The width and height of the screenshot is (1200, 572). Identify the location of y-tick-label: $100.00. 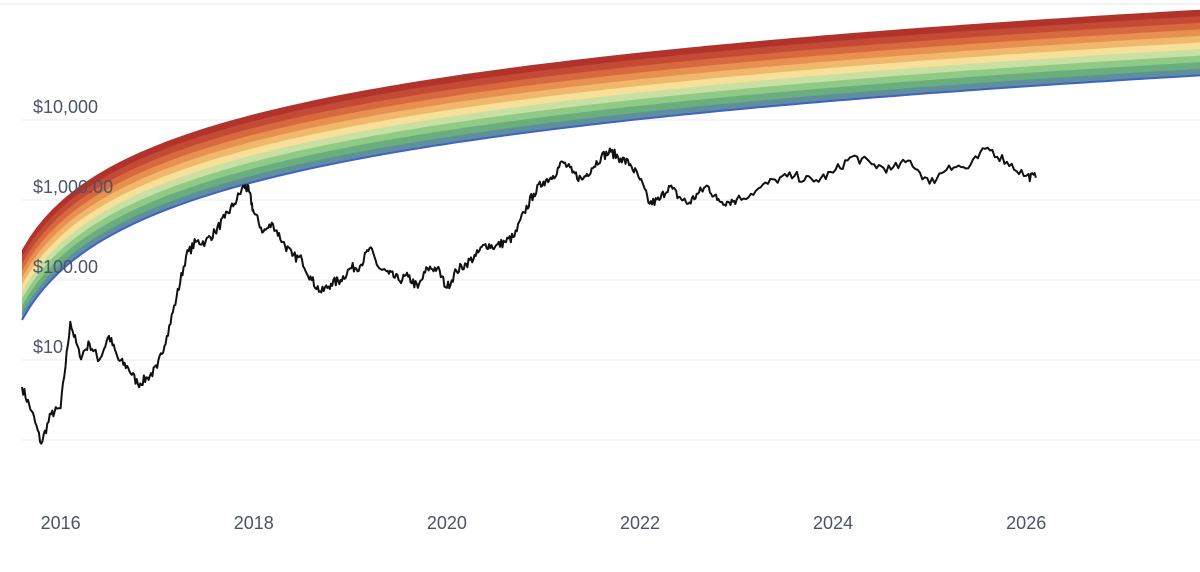
(65, 267).